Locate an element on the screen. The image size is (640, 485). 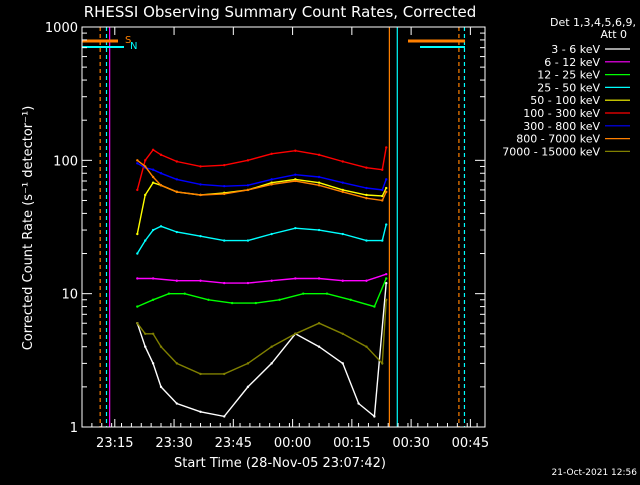
y-tick-label: 1000 is located at coordinates (61, 28).